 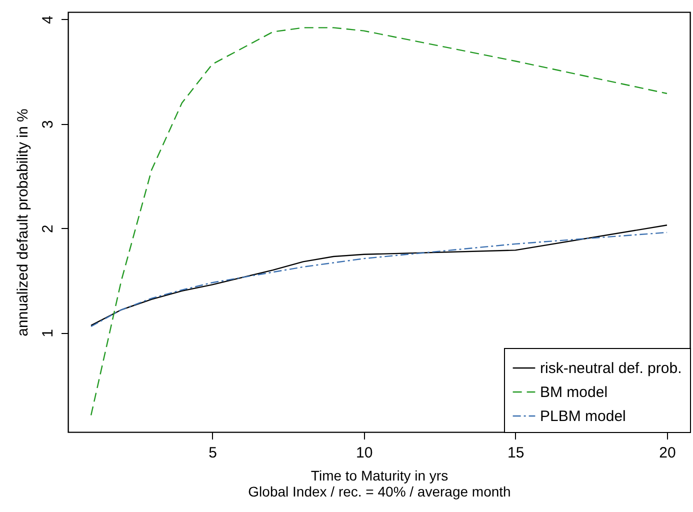 What do you see at coordinates (48, 228) in the screenshot?
I see `y-tick-label: 2` at bounding box center [48, 228].